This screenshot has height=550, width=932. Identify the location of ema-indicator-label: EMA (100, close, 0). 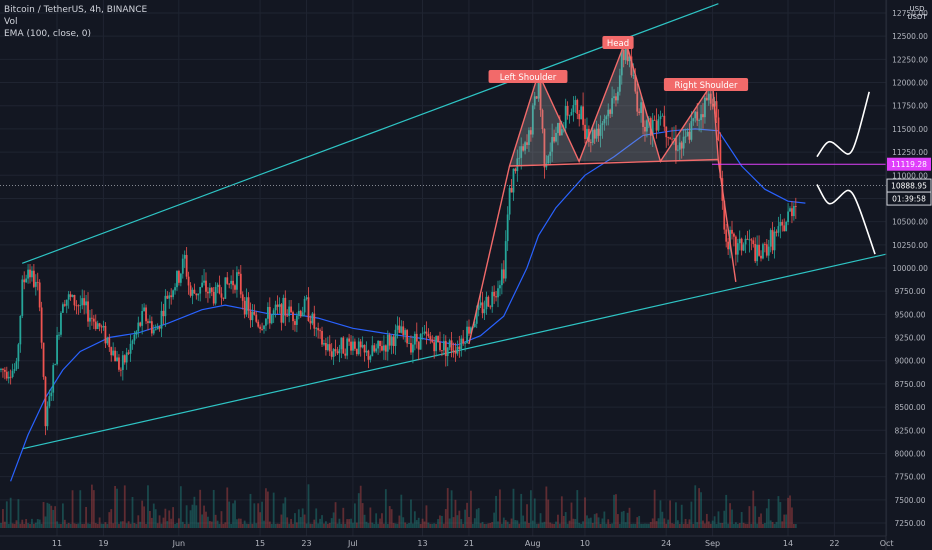
(48, 34).